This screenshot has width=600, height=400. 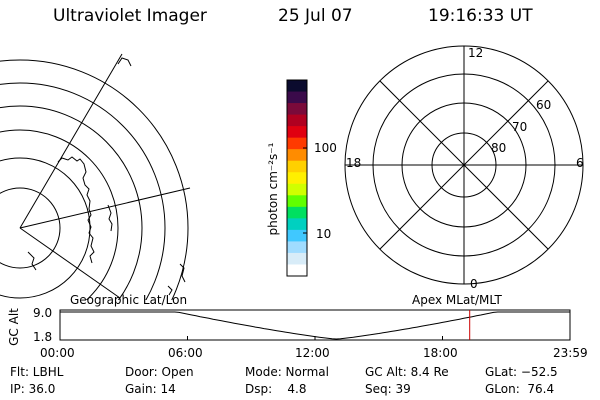 What do you see at coordinates (159, 372) in the screenshot?
I see `door-info: Door: Open` at bounding box center [159, 372].